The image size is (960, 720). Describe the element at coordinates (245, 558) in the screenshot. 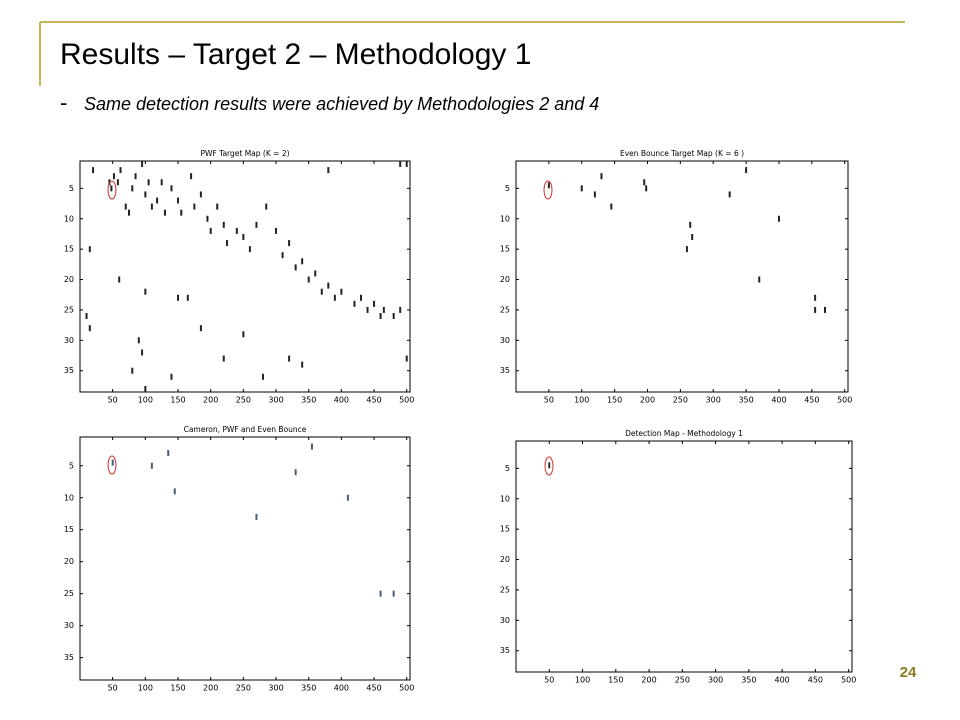

I see `plot-frame` at that location.